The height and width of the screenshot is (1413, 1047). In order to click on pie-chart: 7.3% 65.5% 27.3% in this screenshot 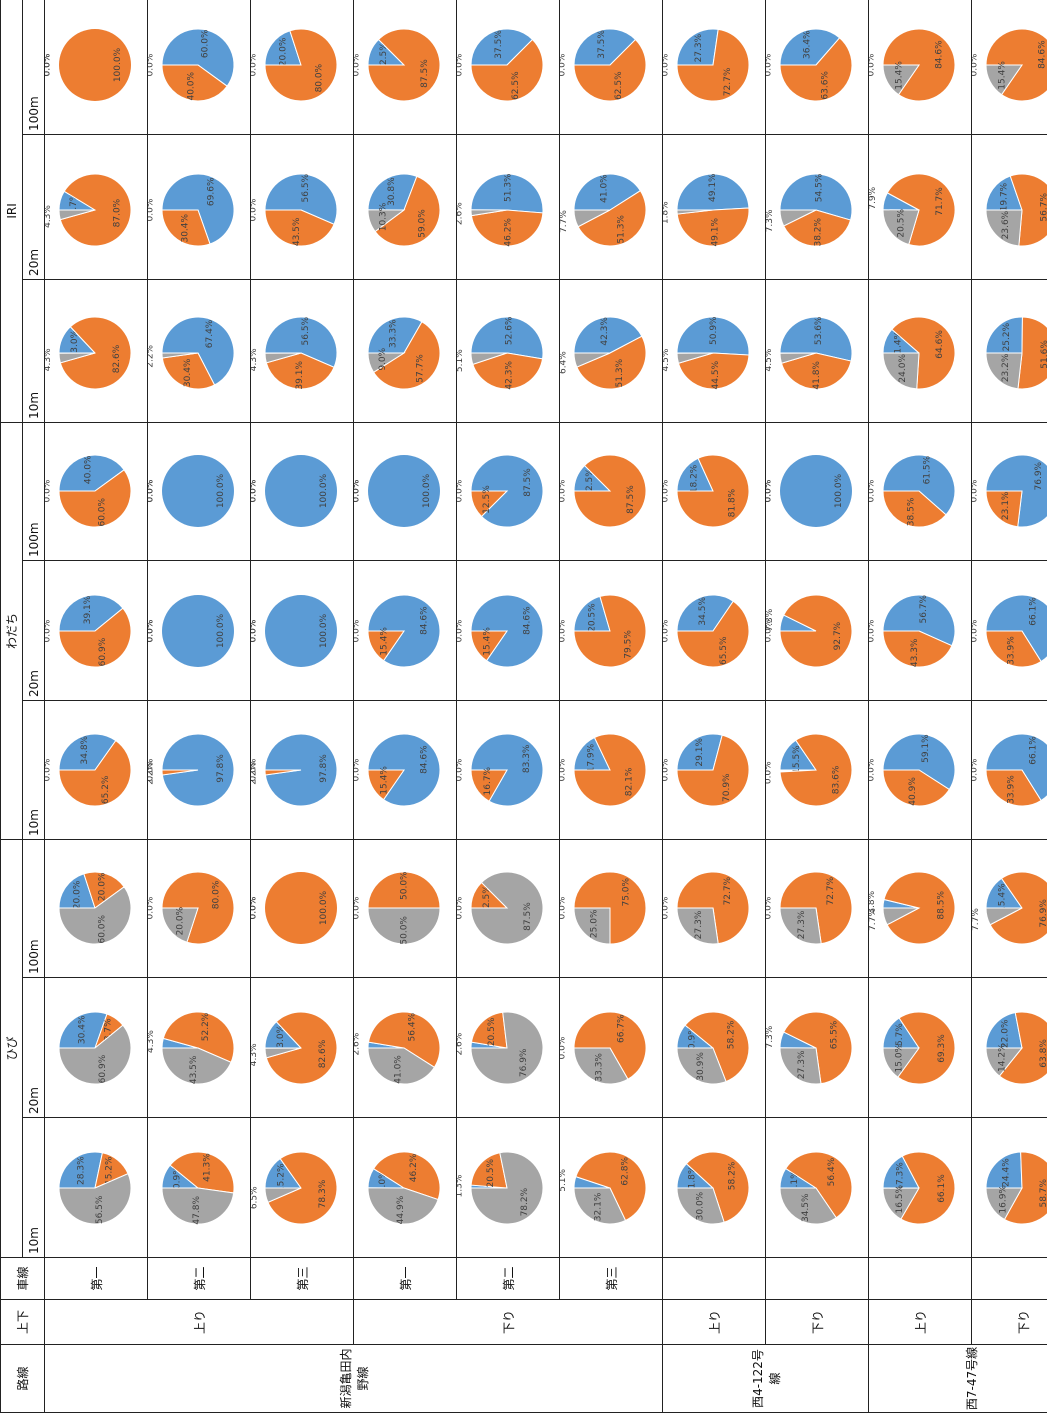, I will do `click(809, 1048)`.